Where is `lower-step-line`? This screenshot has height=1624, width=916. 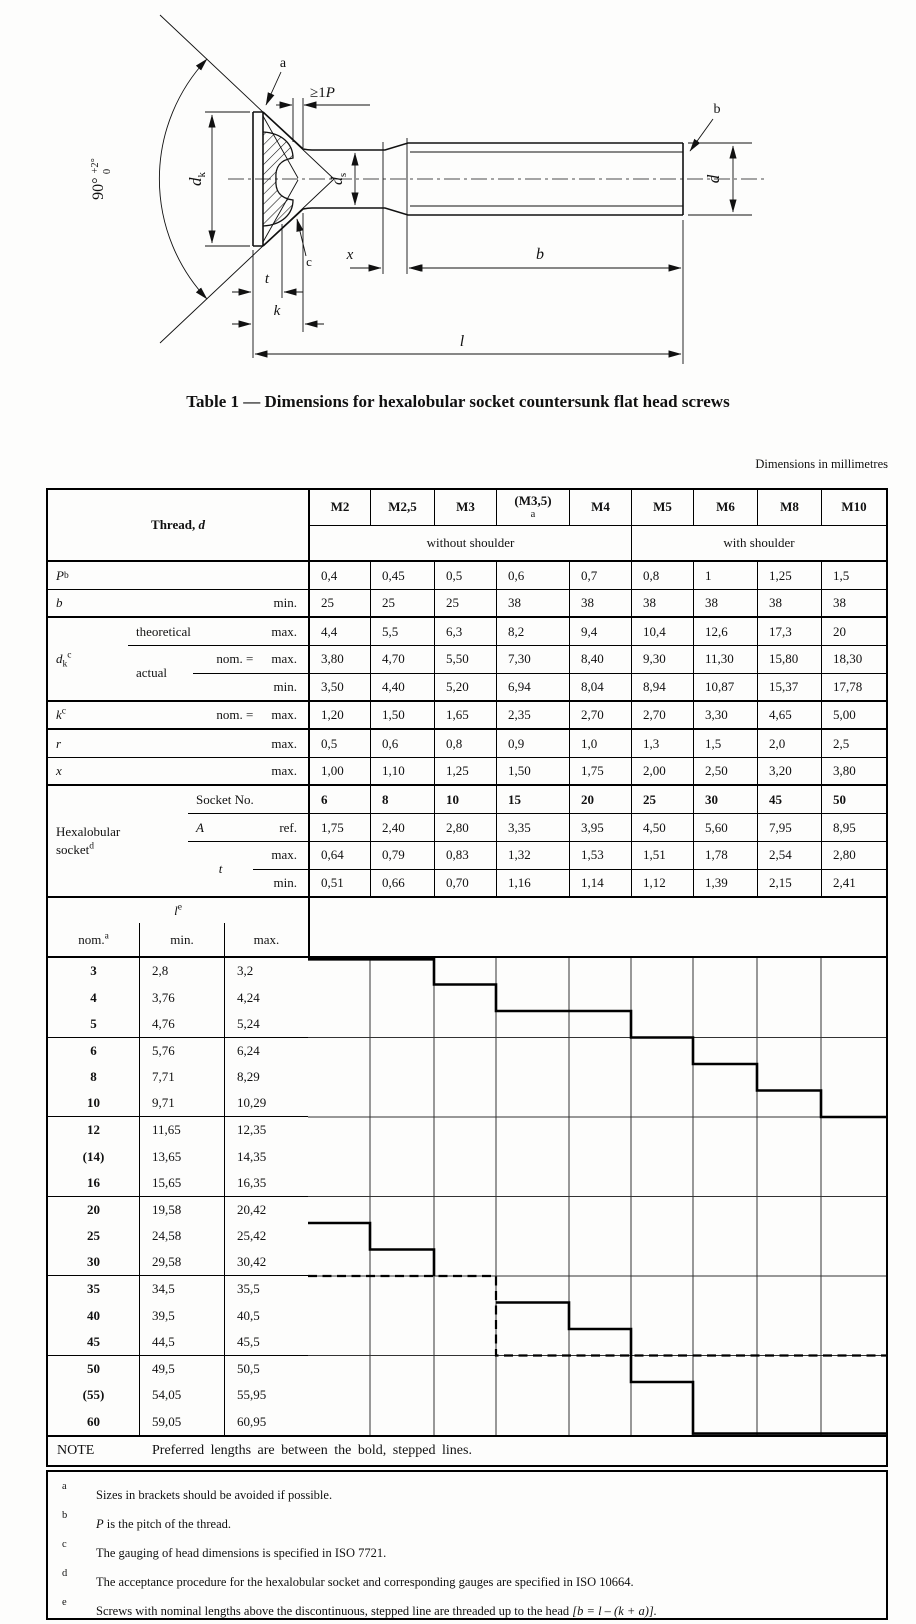 lower-step-line is located at coordinates (691, 1368).